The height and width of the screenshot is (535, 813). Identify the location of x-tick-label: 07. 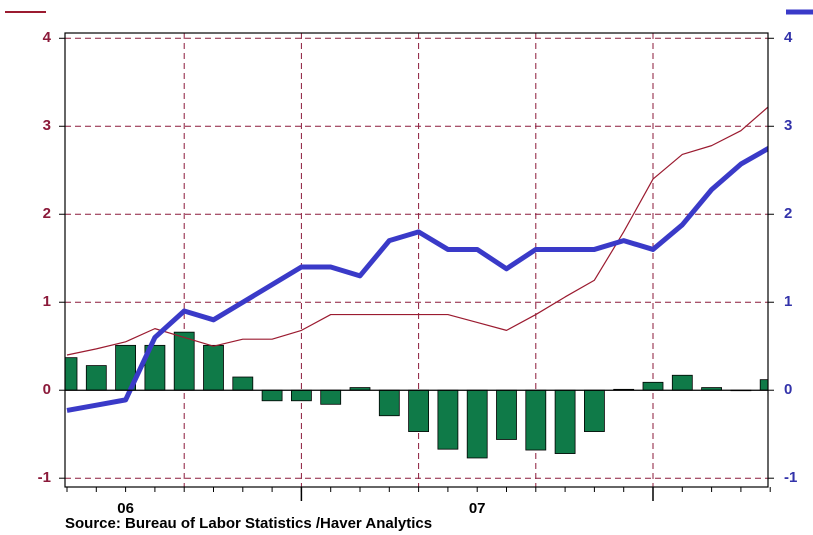
(477, 508).